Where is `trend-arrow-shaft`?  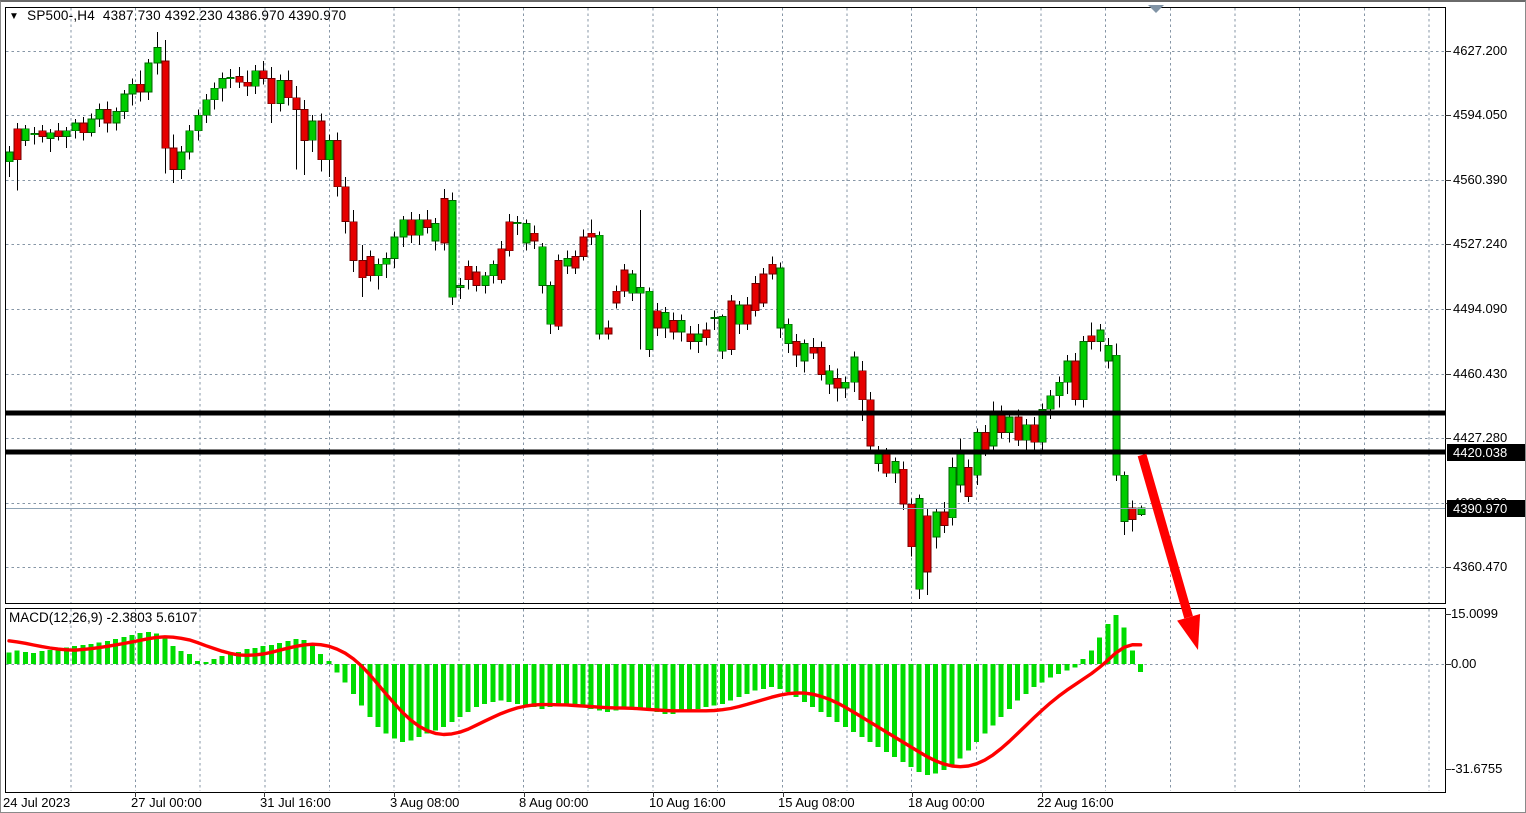
trend-arrow-shaft is located at coordinates (1165, 536).